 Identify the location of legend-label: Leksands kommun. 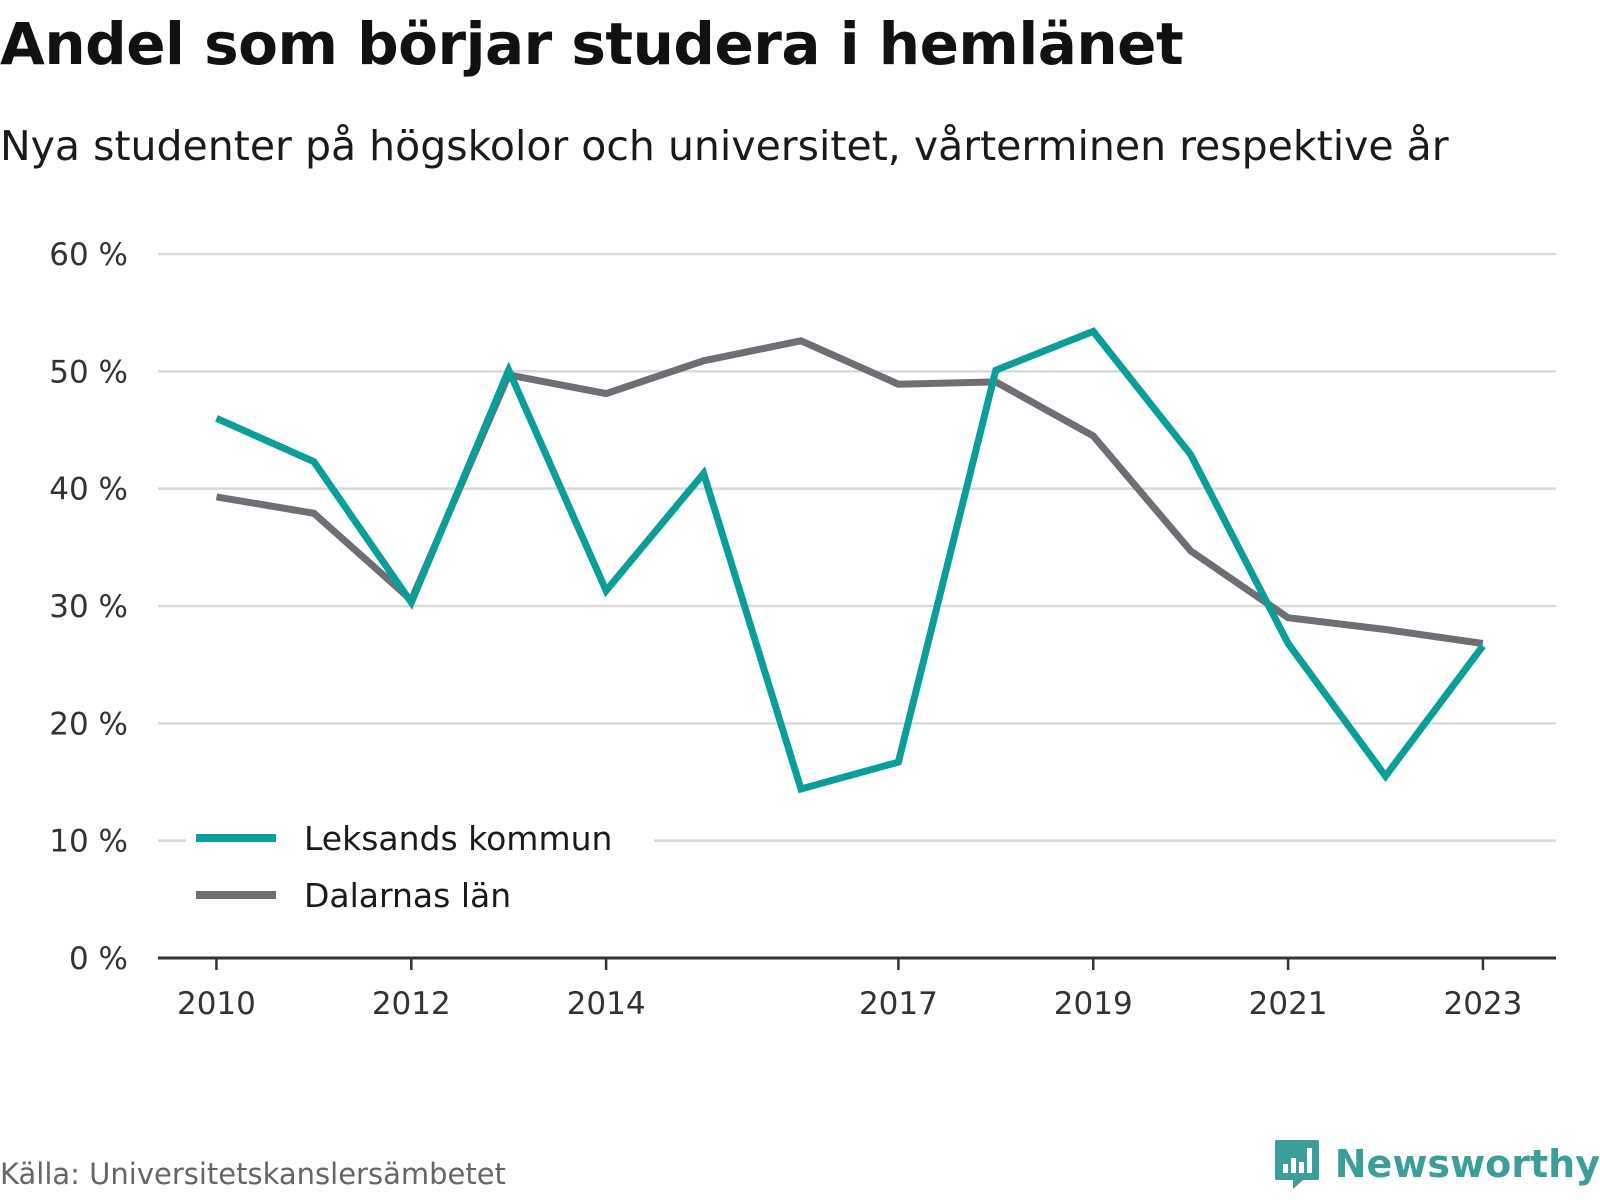
(458, 838).